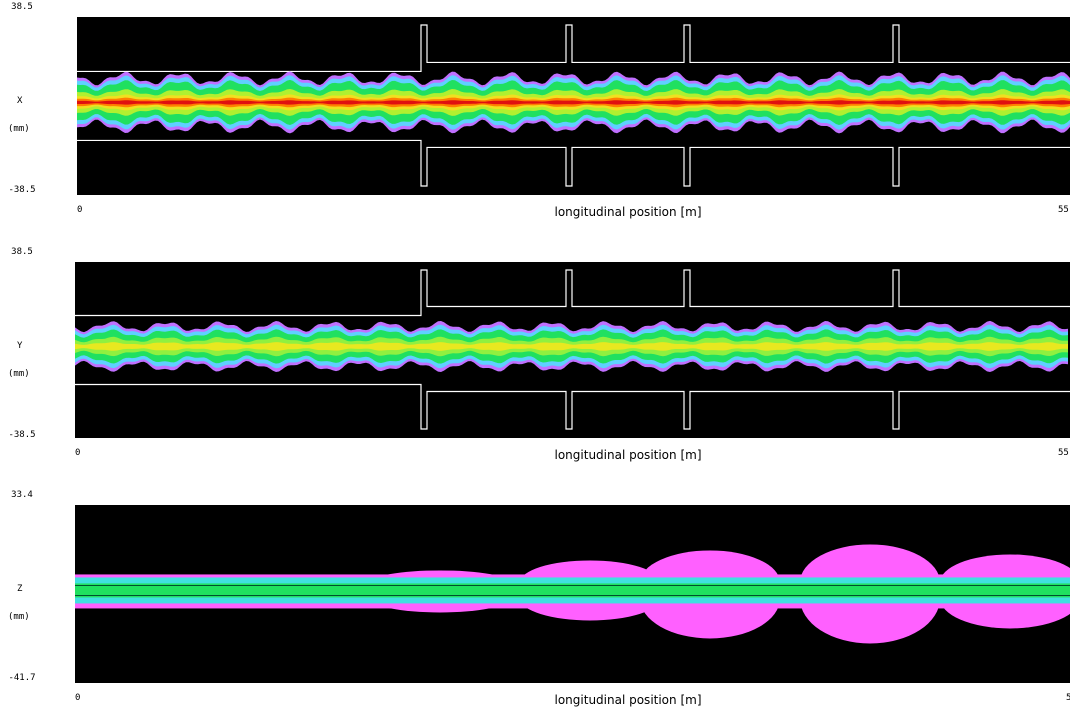 This screenshot has height=713, width=1070. Describe the element at coordinates (20, 589) in the screenshot. I see `axis-name: Z` at that location.